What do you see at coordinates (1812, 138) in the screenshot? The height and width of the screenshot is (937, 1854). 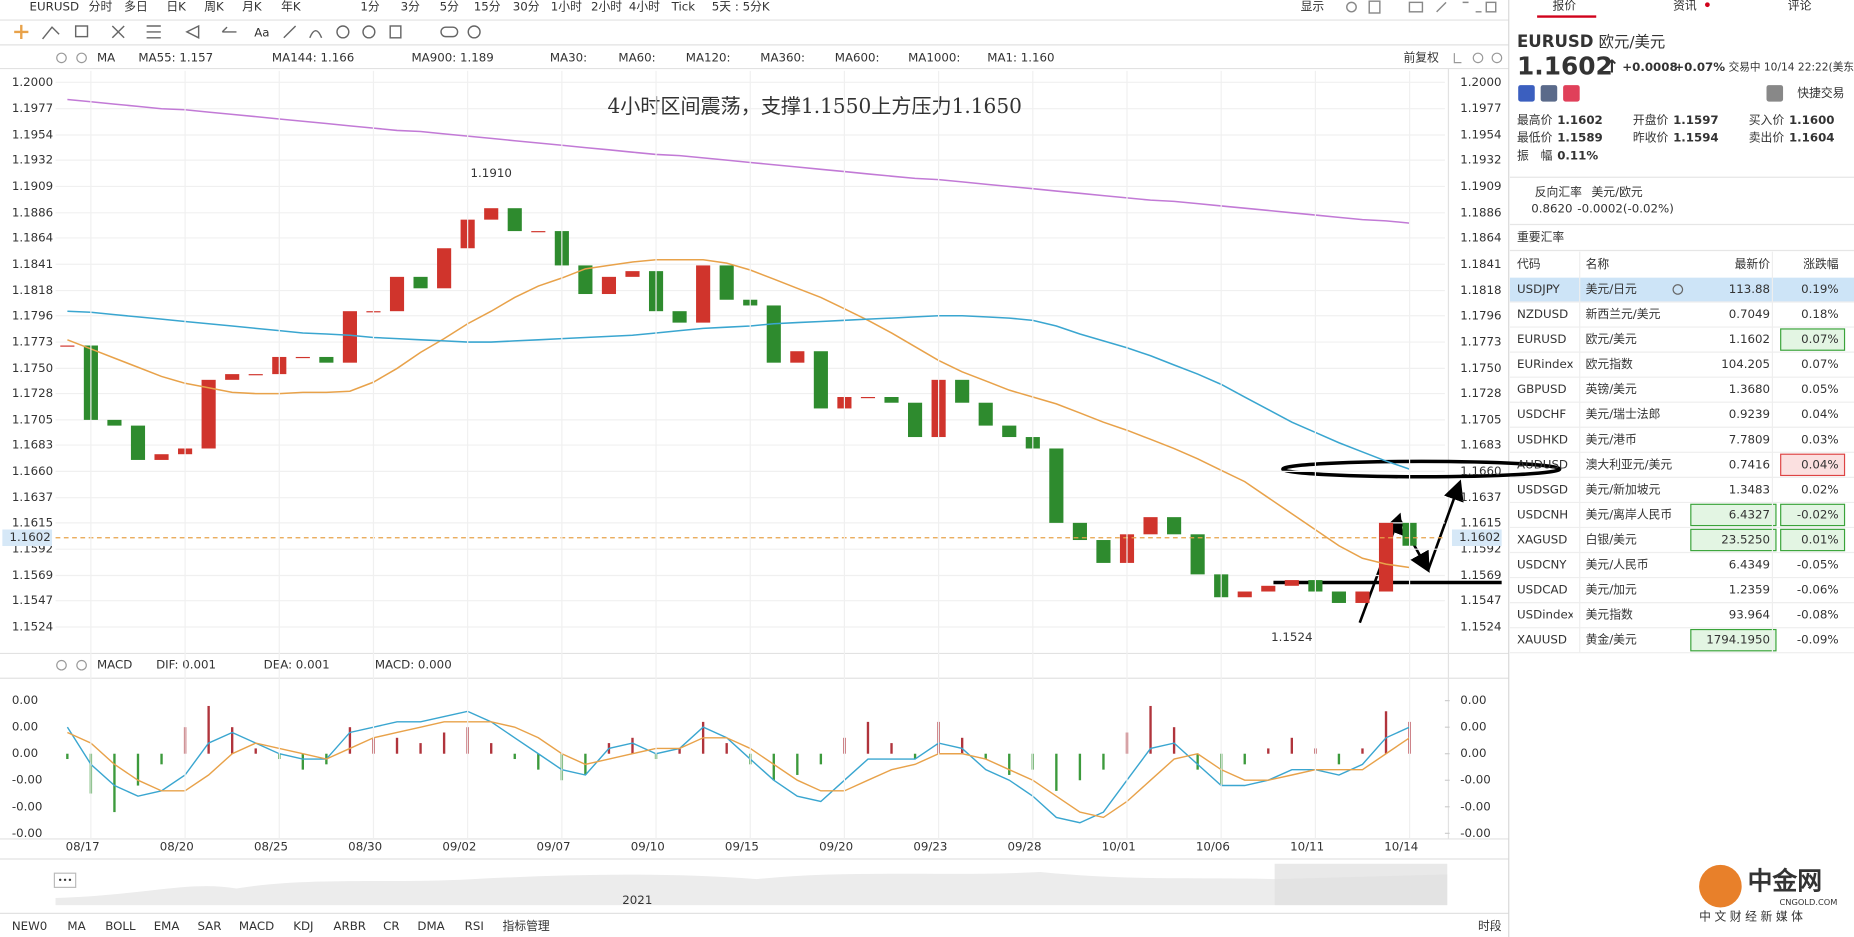 I see `stat-value: 1.1604` at bounding box center [1812, 138].